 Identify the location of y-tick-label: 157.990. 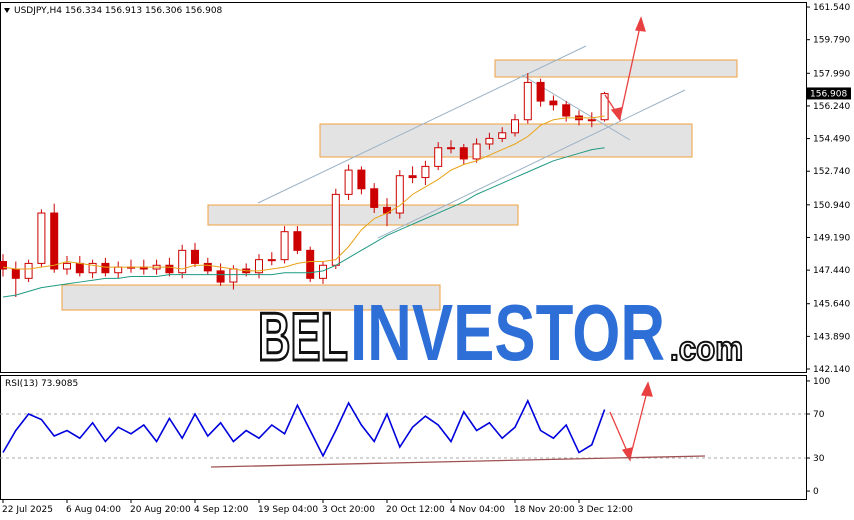
(831, 74).